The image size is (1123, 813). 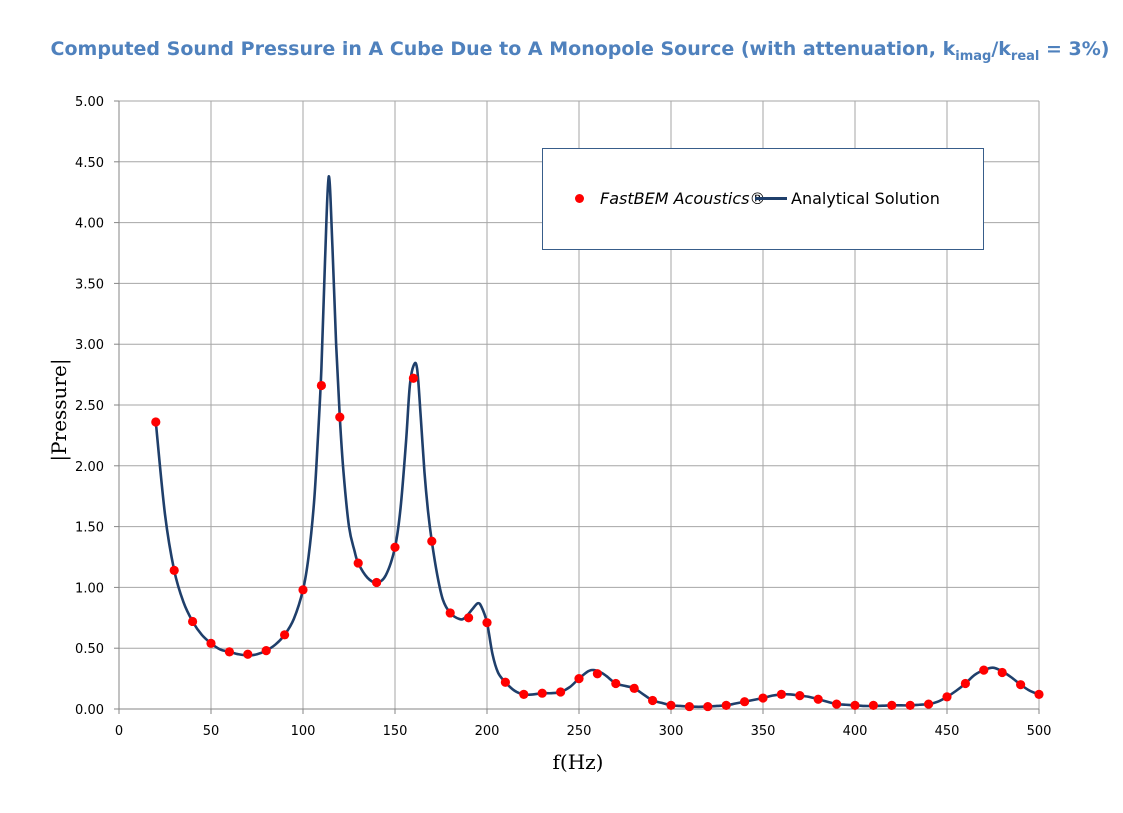 What do you see at coordinates (89, 710) in the screenshot?
I see `y-tick-label: 0.00` at bounding box center [89, 710].